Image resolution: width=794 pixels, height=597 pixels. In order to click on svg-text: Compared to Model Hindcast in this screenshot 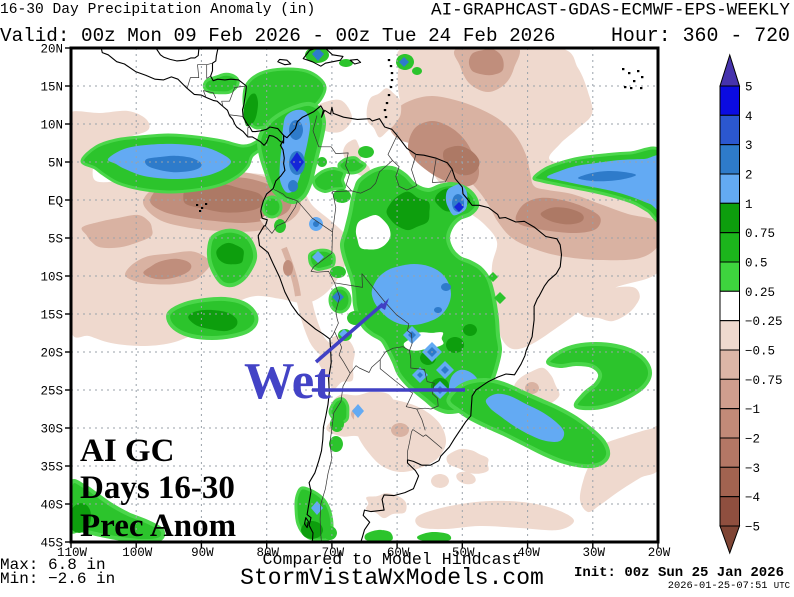, I will do `click(392, 559)`.